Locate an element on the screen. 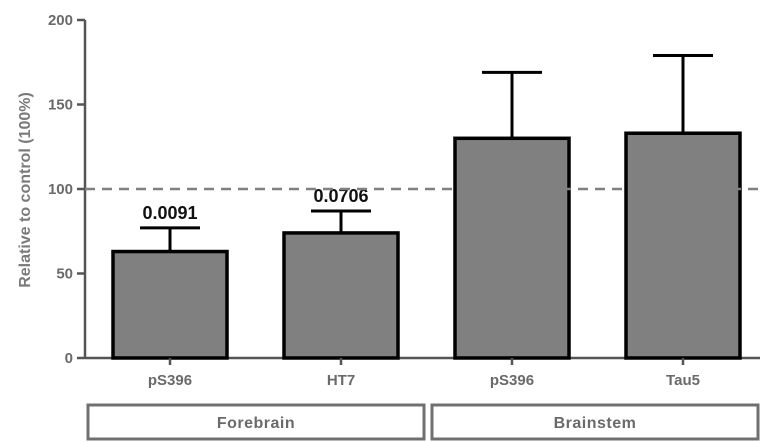 The width and height of the screenshot is (760, 442). p-value-label: 0.0091 is located at coordinates (169, 213).